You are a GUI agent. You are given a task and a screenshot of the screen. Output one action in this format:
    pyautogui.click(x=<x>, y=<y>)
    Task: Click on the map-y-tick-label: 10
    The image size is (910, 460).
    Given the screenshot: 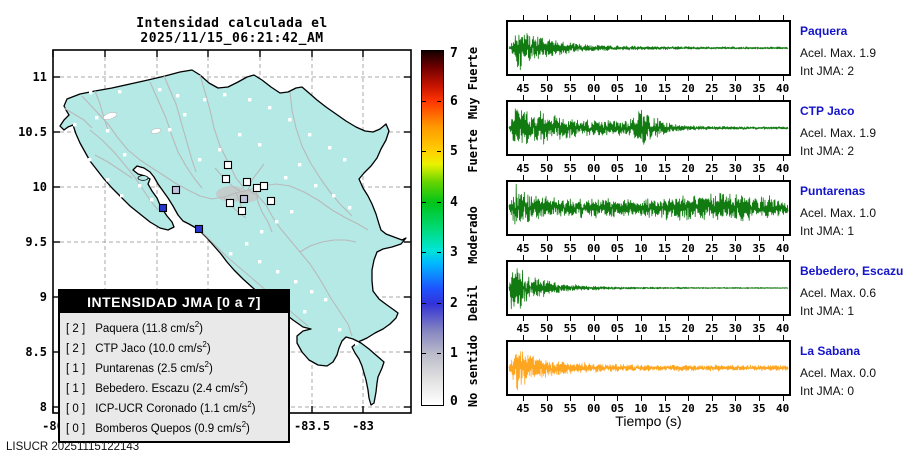 What is the action you would take?
    pyautogui.click(x=40, y=187)
    